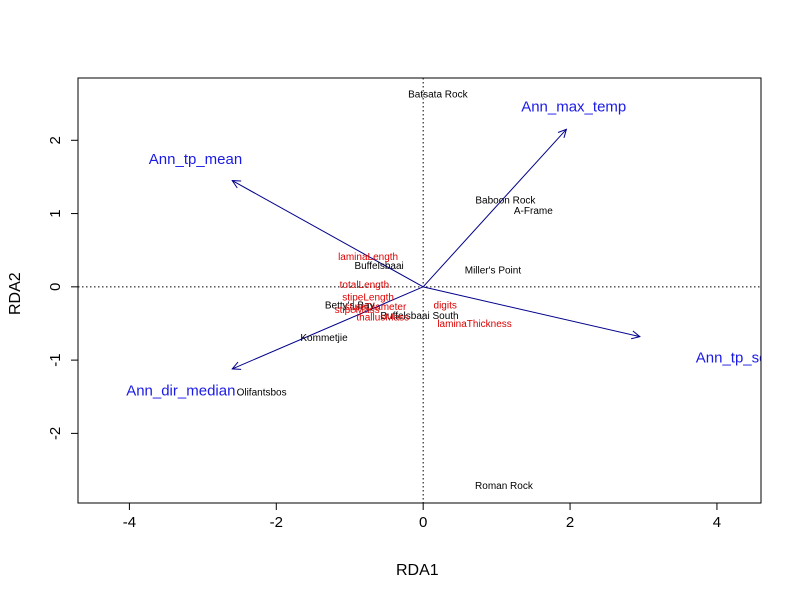 Image resolution: width=801 pixels, height=600 pixels. What do you see at coordinates (378, 266) in the screenshot?
I see `site-label: Buffelsbaai` at bounding box center [378, 266].